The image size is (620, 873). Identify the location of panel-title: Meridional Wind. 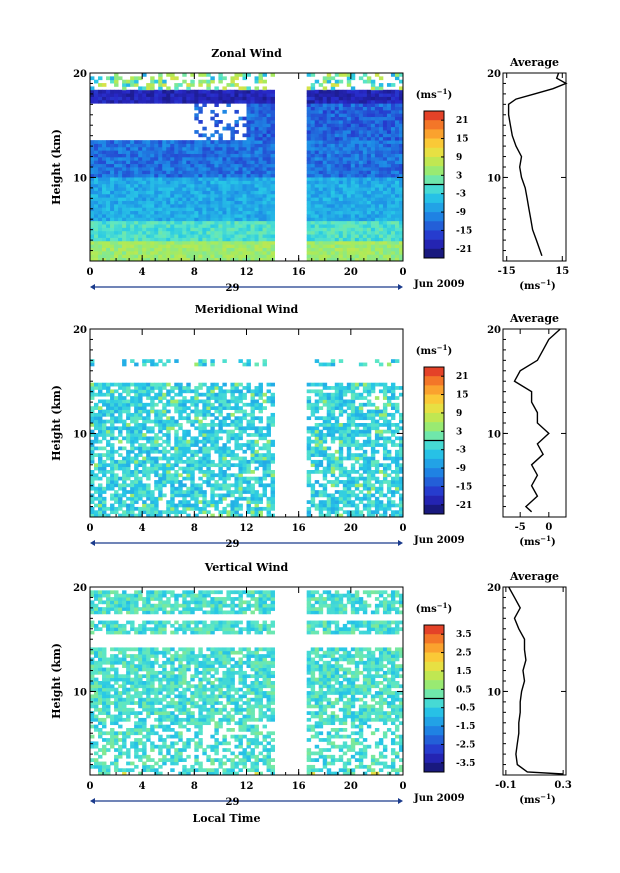
(247, 309).